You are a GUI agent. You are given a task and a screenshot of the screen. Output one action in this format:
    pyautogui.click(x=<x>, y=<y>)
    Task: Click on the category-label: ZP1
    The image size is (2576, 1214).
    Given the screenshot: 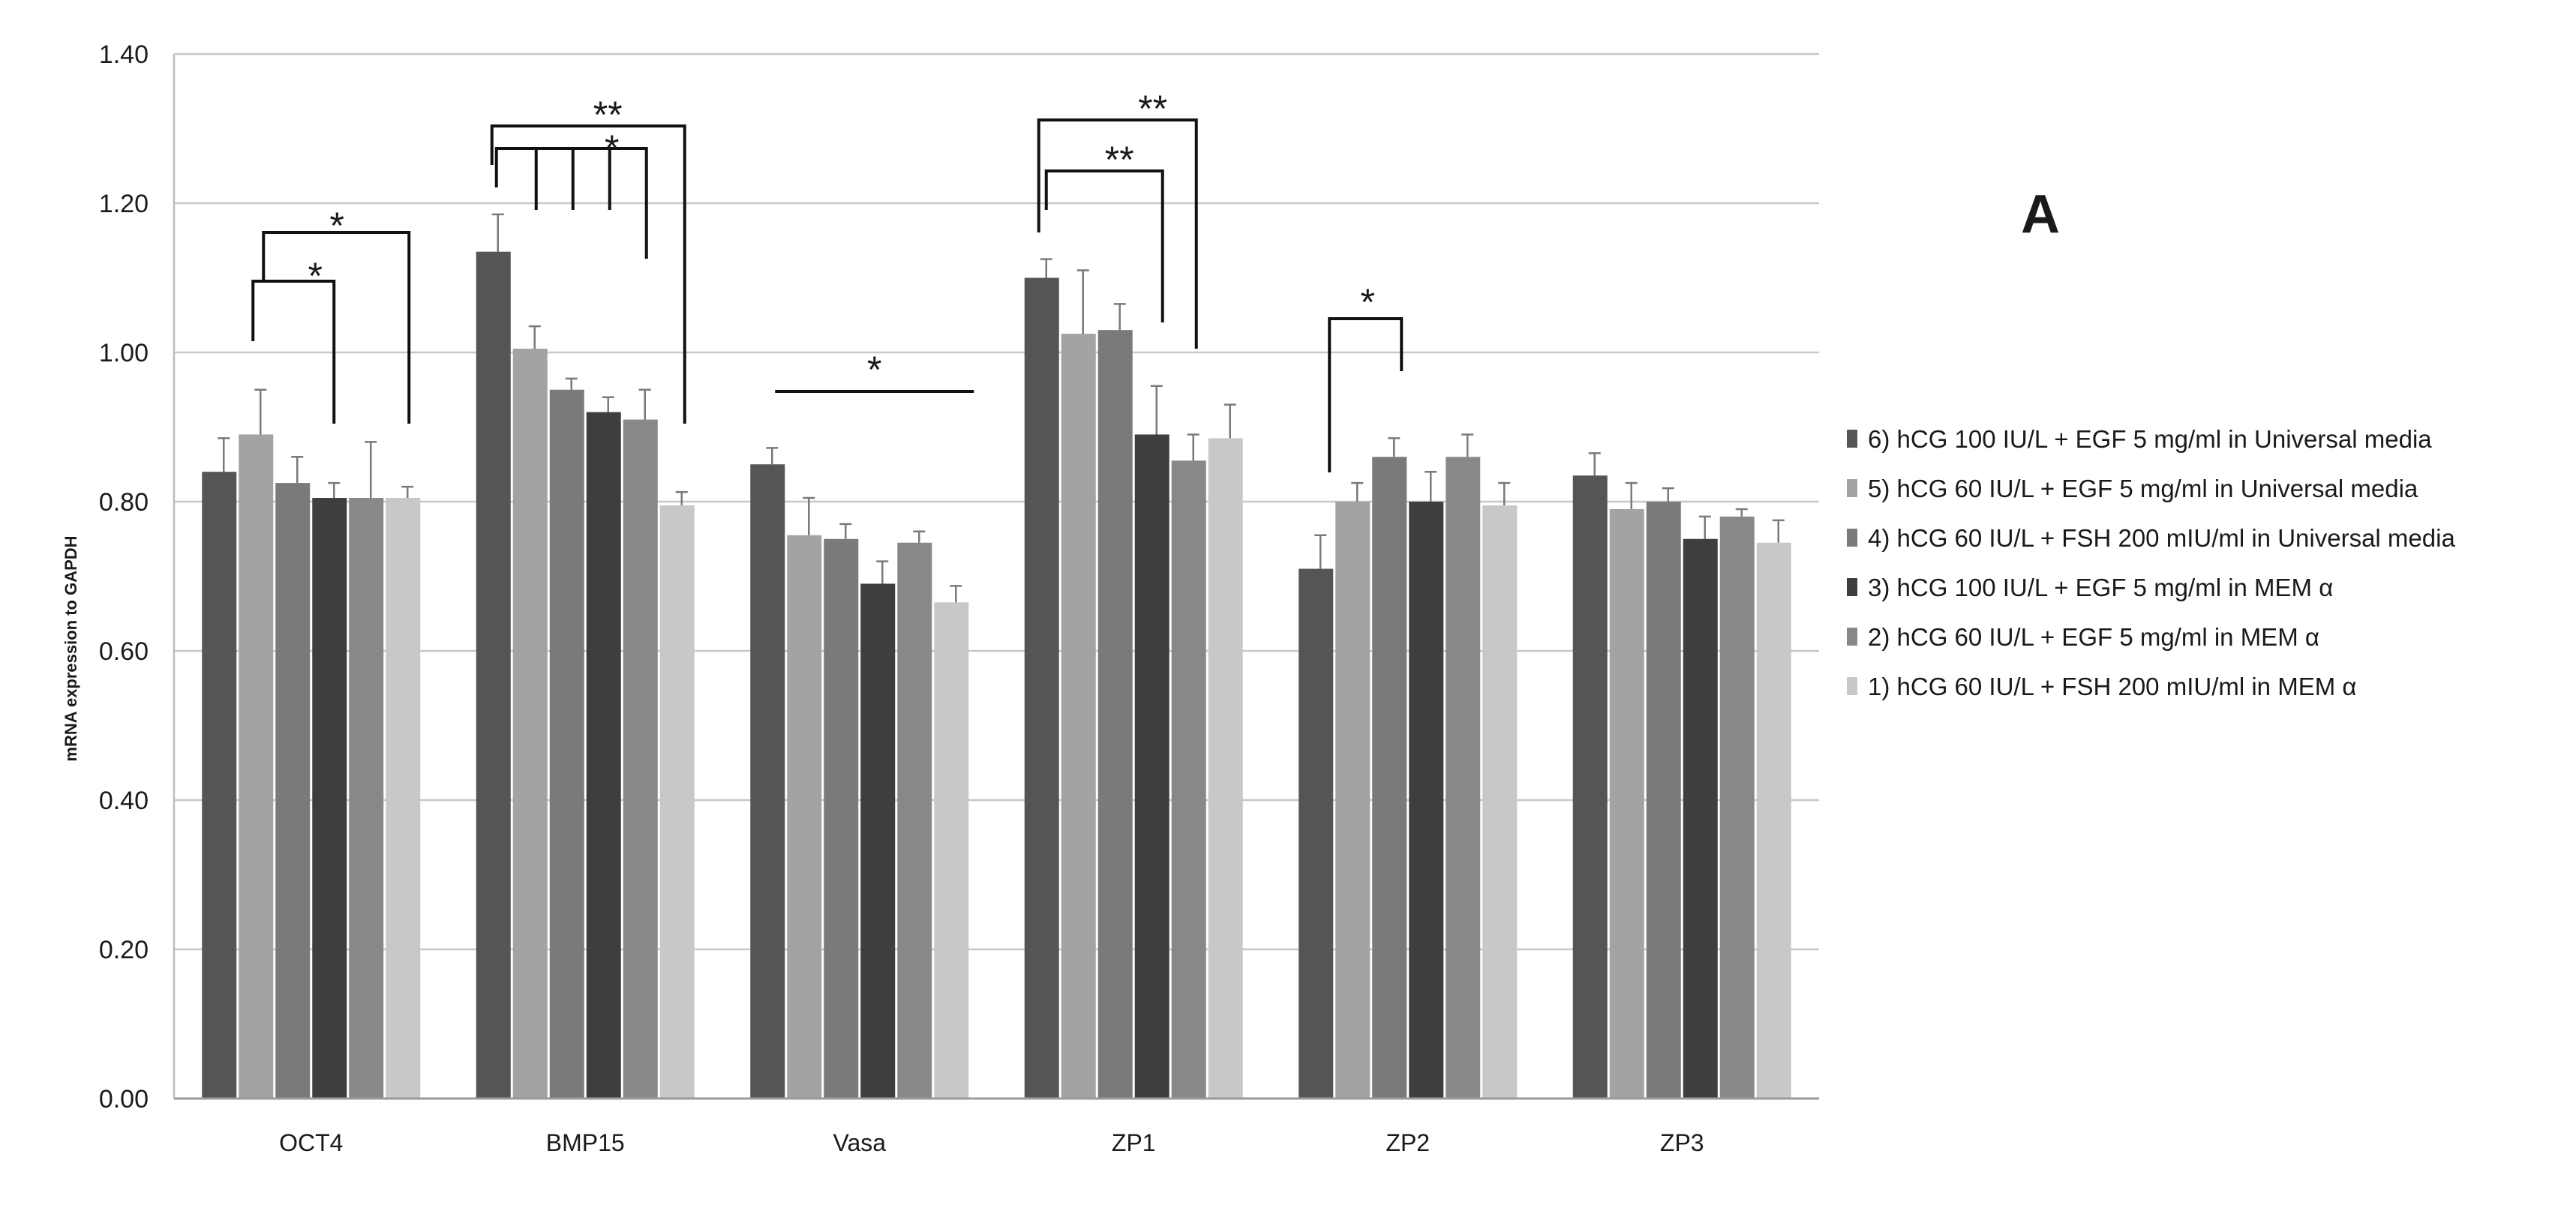 What is the action you would take?
    pyautogui.click(x=1134, y=1142)
    